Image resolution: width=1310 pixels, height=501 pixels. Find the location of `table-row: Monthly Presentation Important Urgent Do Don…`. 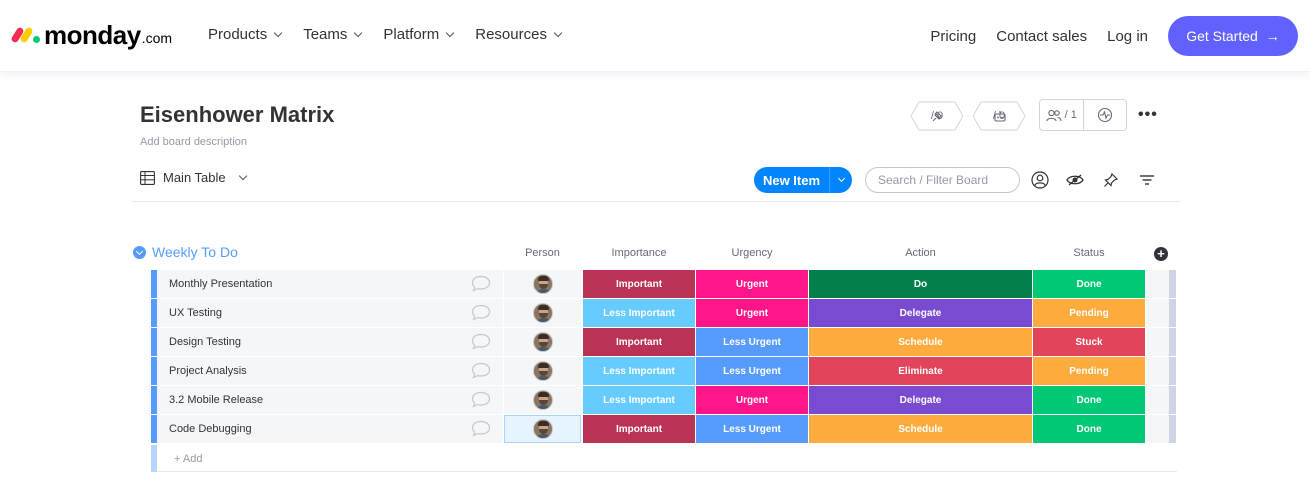

table-row: Monthly Presentation Important Urgent Do Don… is located at coordinates (664, 284).